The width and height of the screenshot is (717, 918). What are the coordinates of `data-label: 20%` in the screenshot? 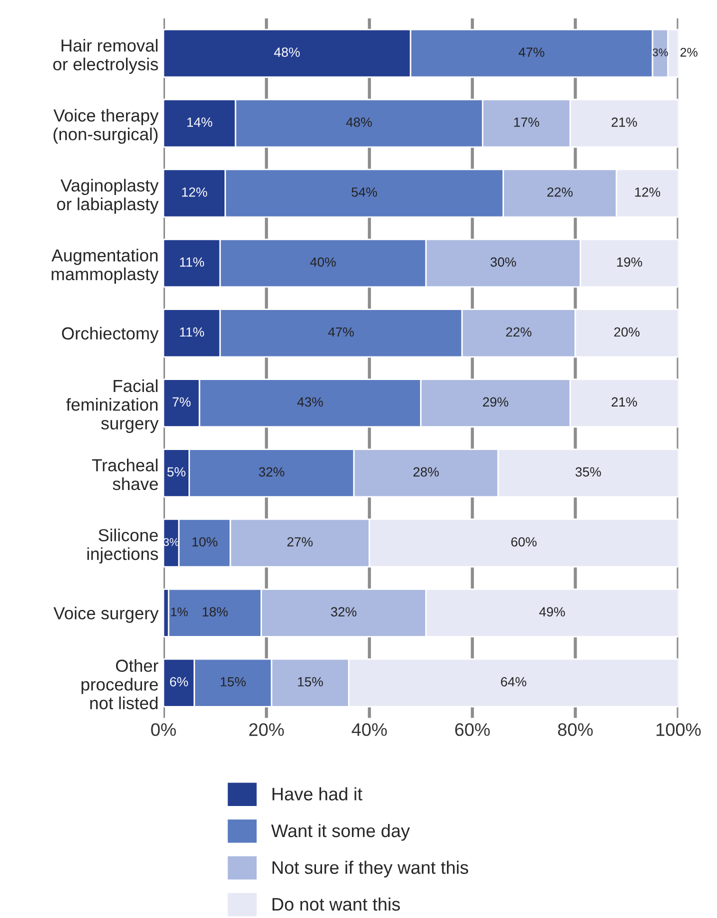 It's located at (627, 332).